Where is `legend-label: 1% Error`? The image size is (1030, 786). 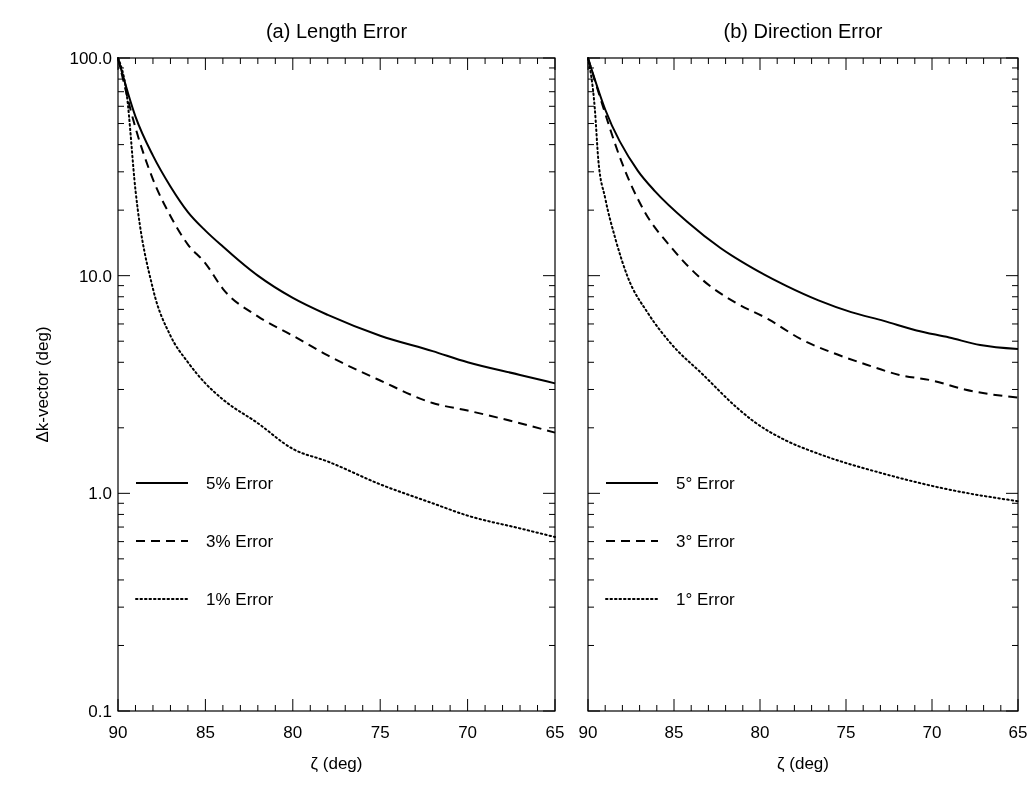
legend-label: 1% Error is located at coordinates (240, 599).